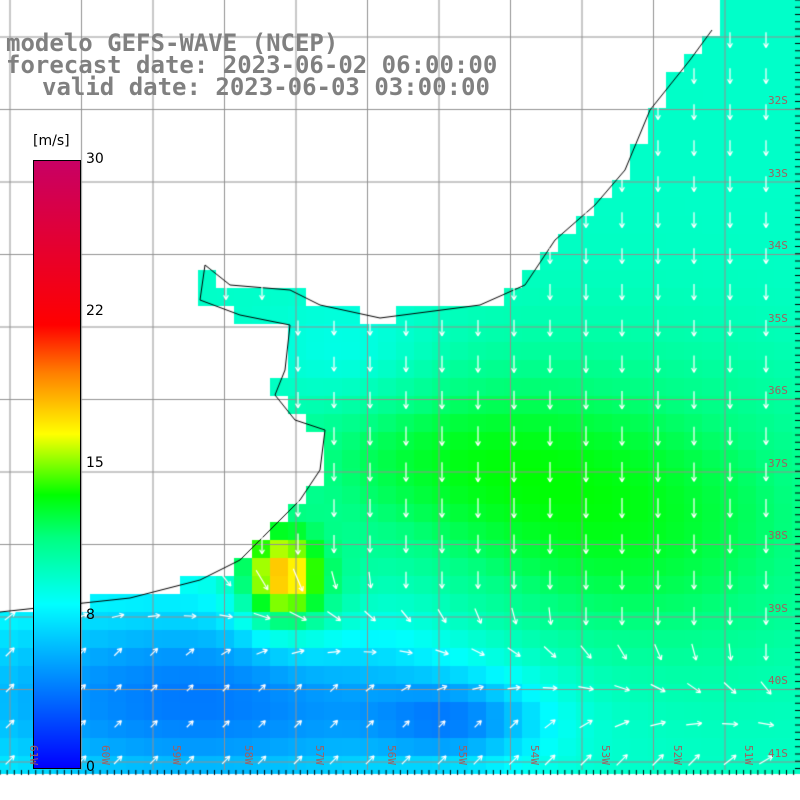 This screenshot has width=800, height=800. Describe the element at coordinates (176, 755) in the screenshot. I see `longitude-label: 59W` at that location.